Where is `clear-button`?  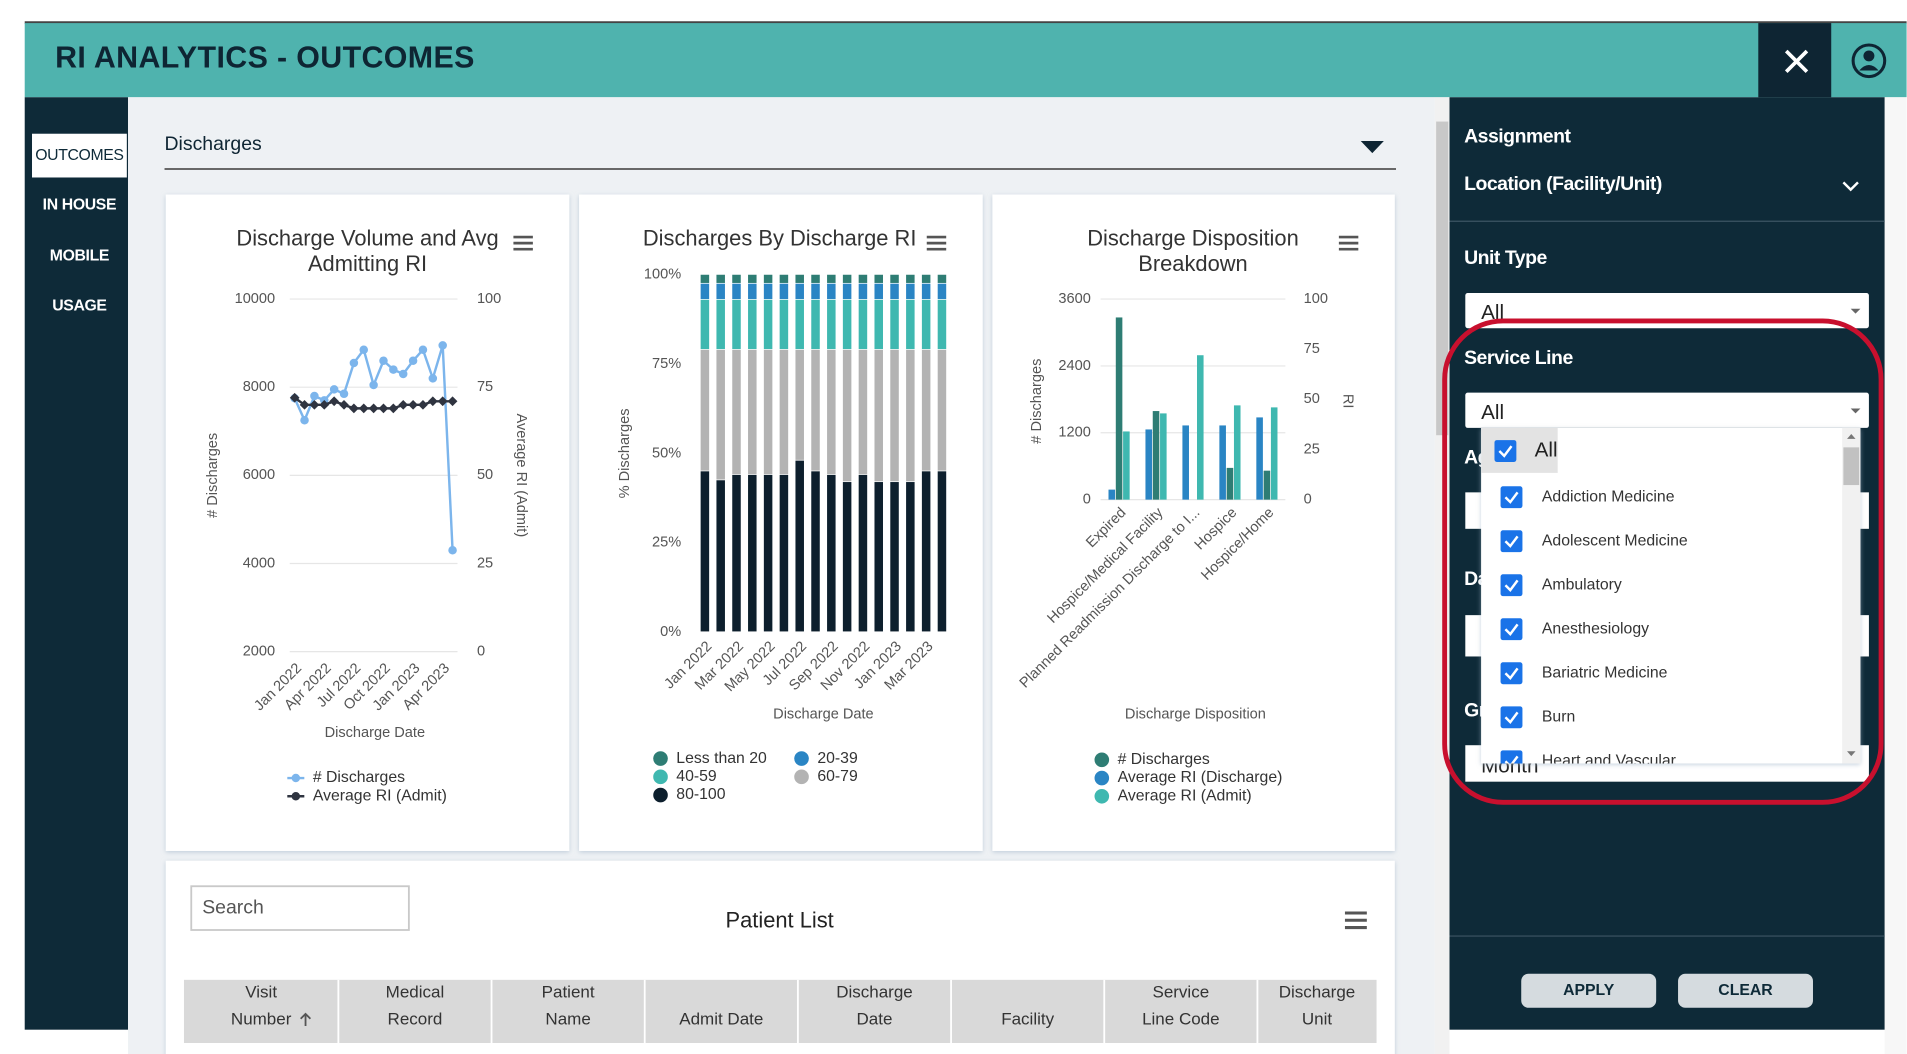 clear-button is located at coordinates (1745, 990).